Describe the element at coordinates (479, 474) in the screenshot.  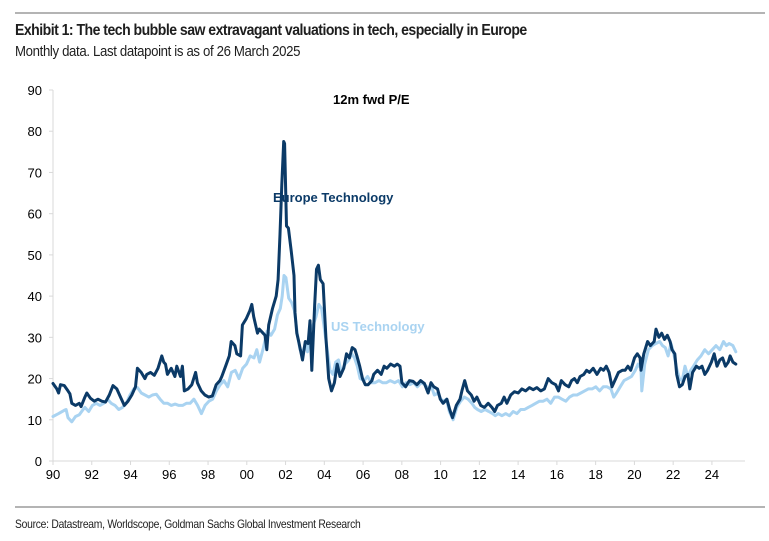
I see `x-tick-label: 12` at that location.